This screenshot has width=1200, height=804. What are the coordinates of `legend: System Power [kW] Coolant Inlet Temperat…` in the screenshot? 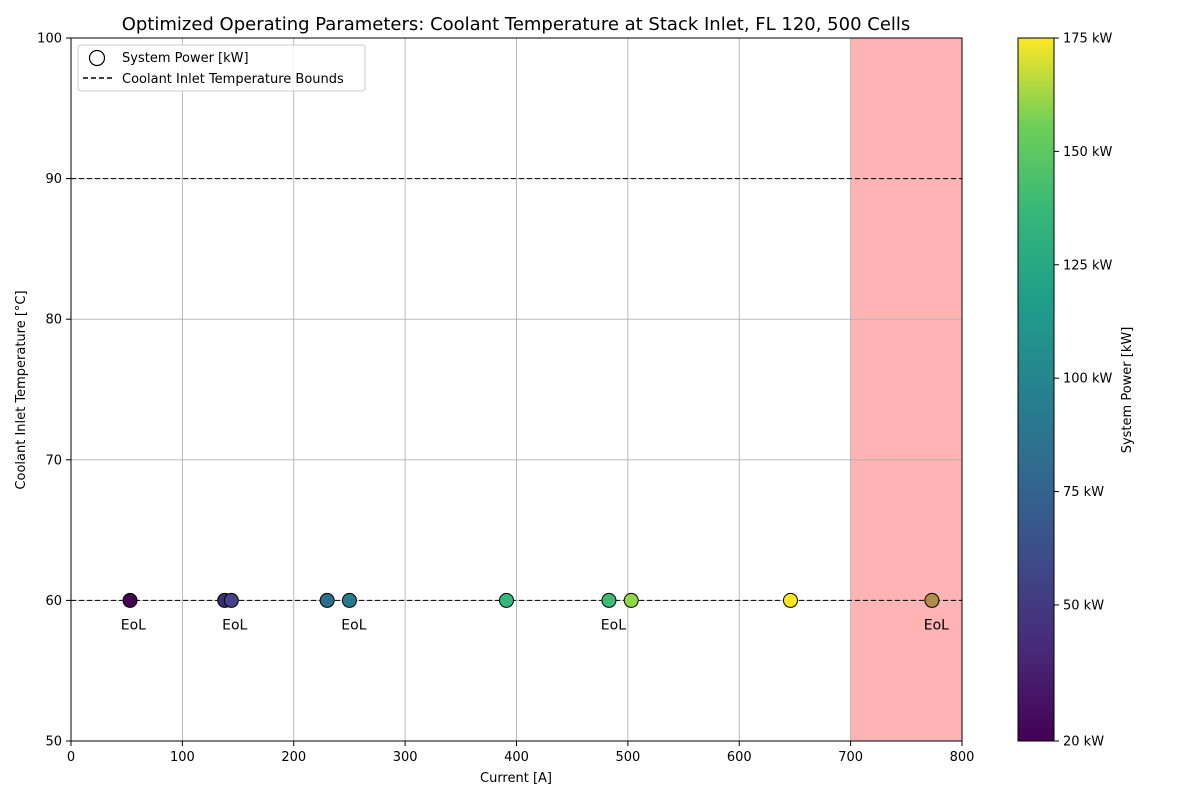 It's located at (221, 68).